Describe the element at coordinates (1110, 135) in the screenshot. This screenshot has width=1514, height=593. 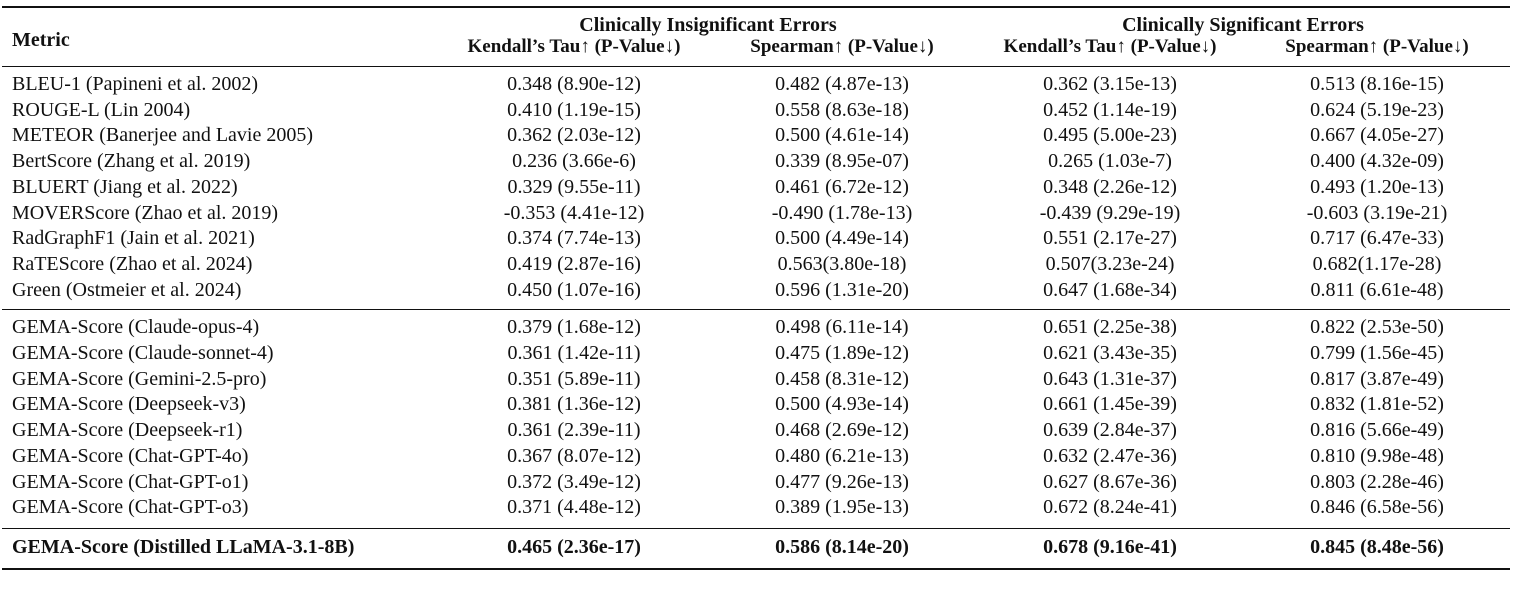
I see `sig-kendall-value: 0.495 (5.00e-23)` at that location.